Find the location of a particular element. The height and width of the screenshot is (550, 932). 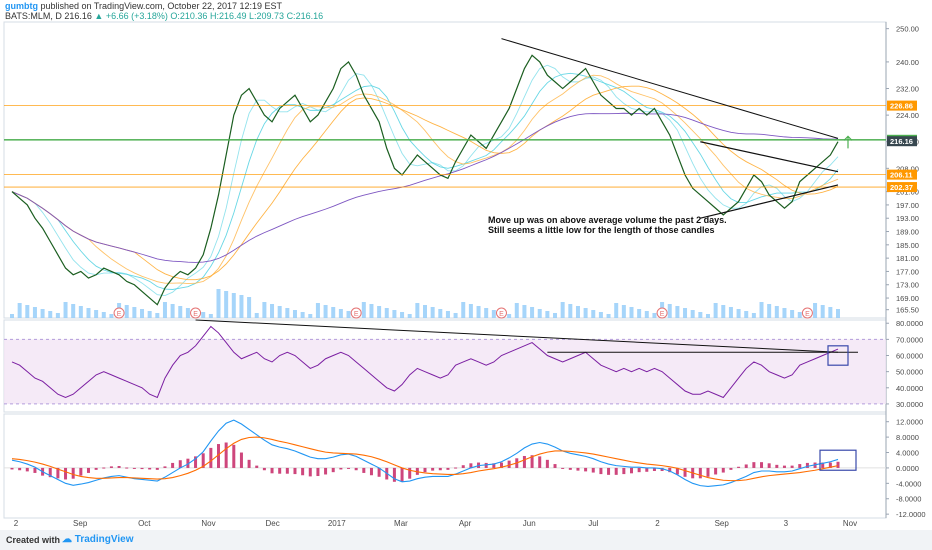

rsi-trendline is located at coordinates (517, 336).